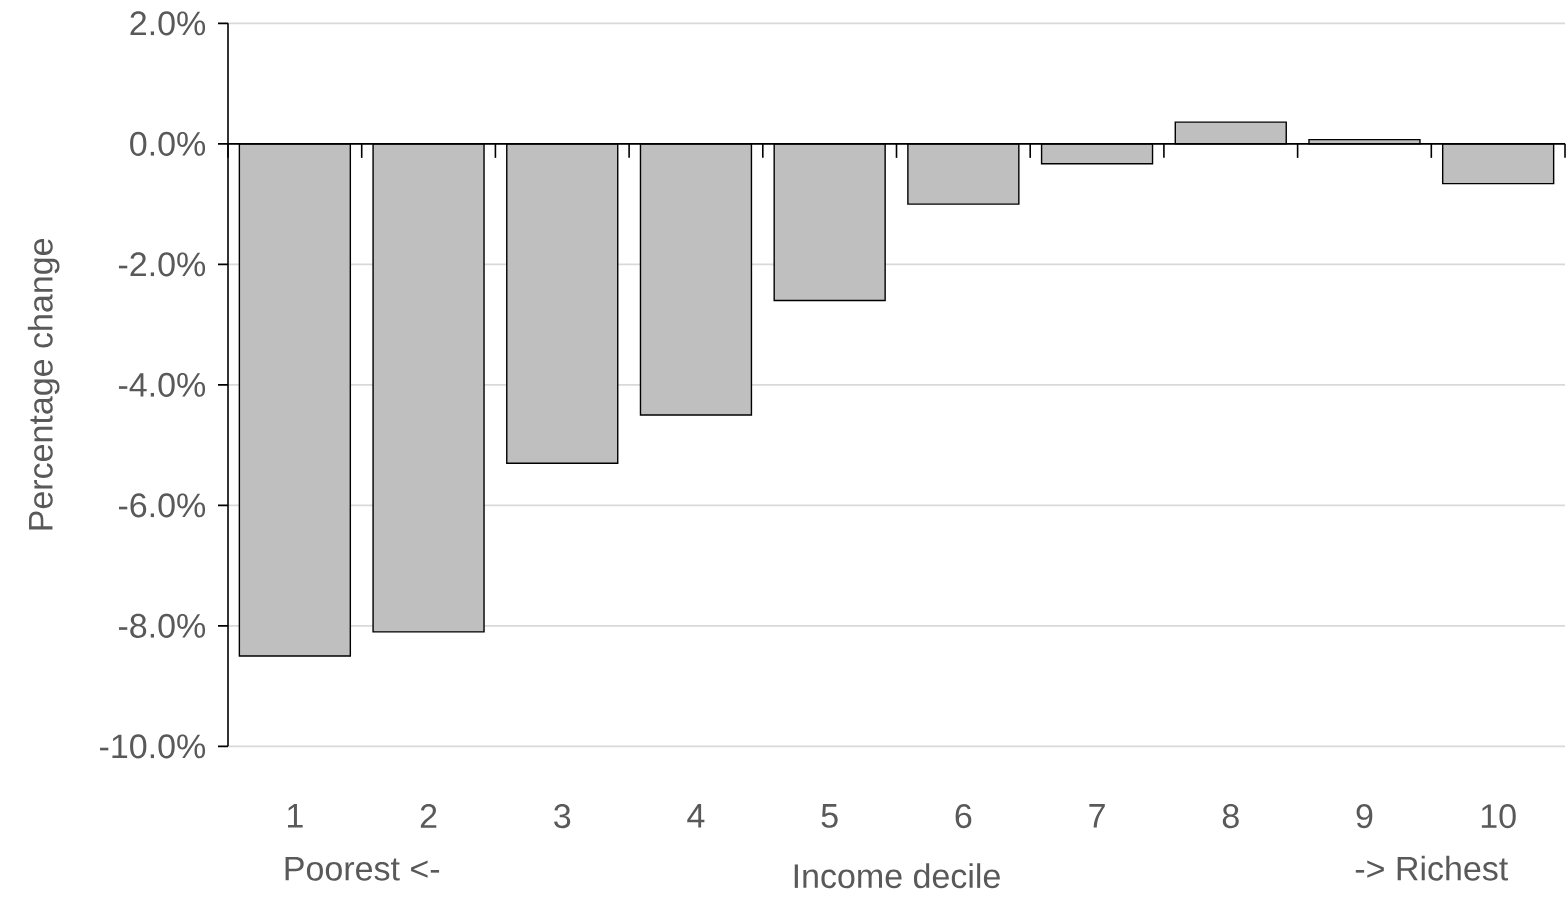  I want to click on y-axis-title: Percentage change, so click(43, 384).